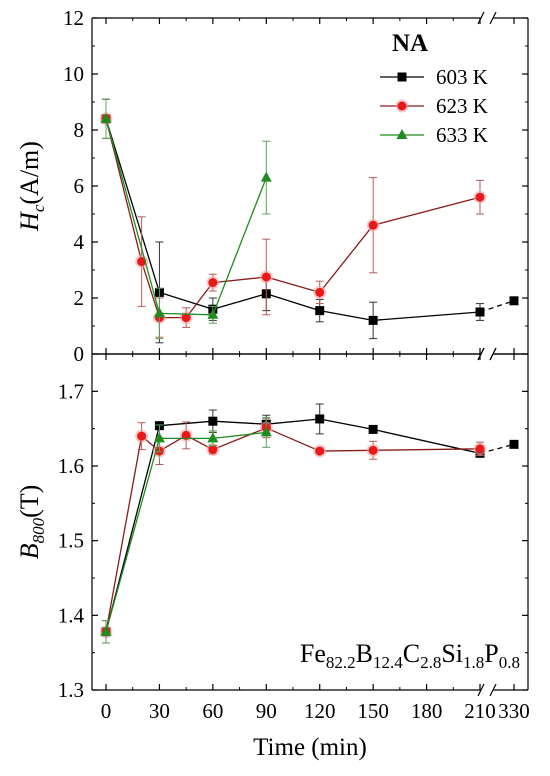  I want to click on composition-annotation: Fe82.2B12.4C2.8Si1.8P0.8, so click(410, 655).